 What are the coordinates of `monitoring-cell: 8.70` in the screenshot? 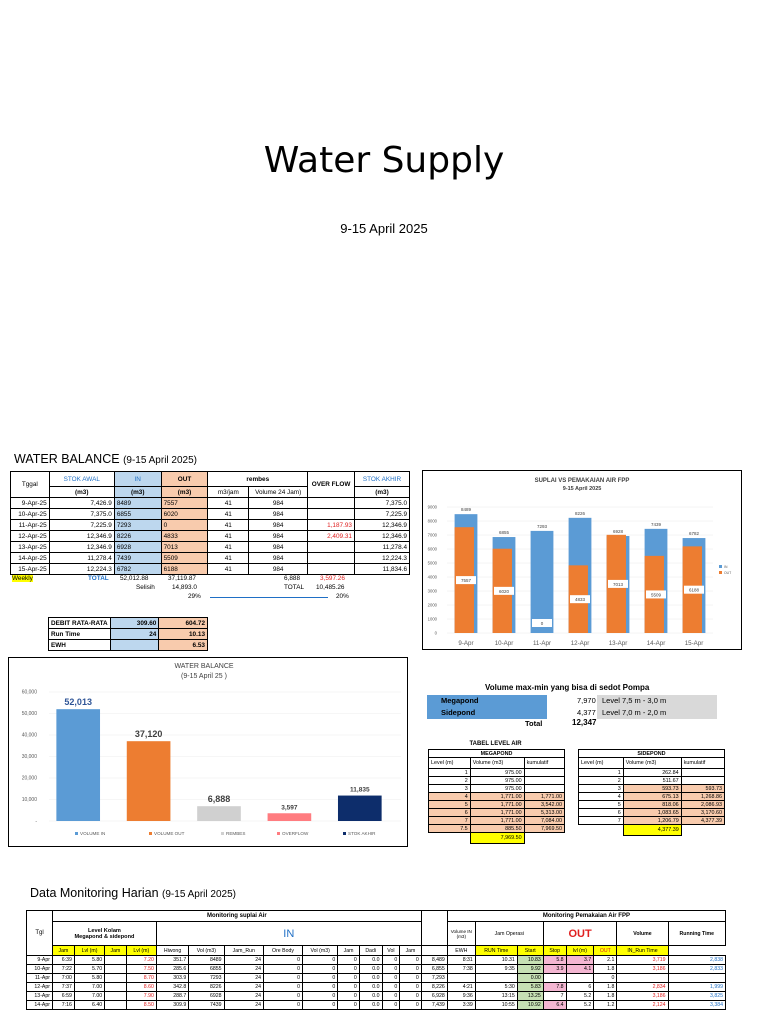 It's located at (141, 978).